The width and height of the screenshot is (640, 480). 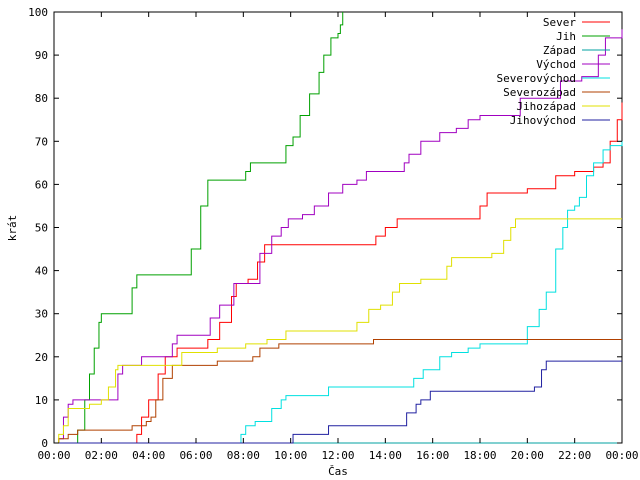 What do you see at coordinates (41, 271) in the screenshot?
I see `y-tick-label: 40` at bounding box center [41, 271].